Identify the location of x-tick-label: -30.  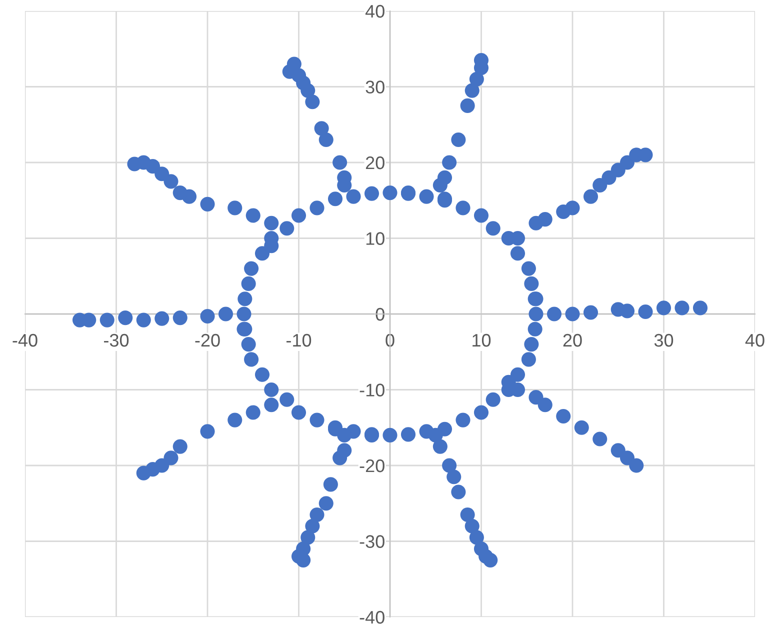
(116, 340).